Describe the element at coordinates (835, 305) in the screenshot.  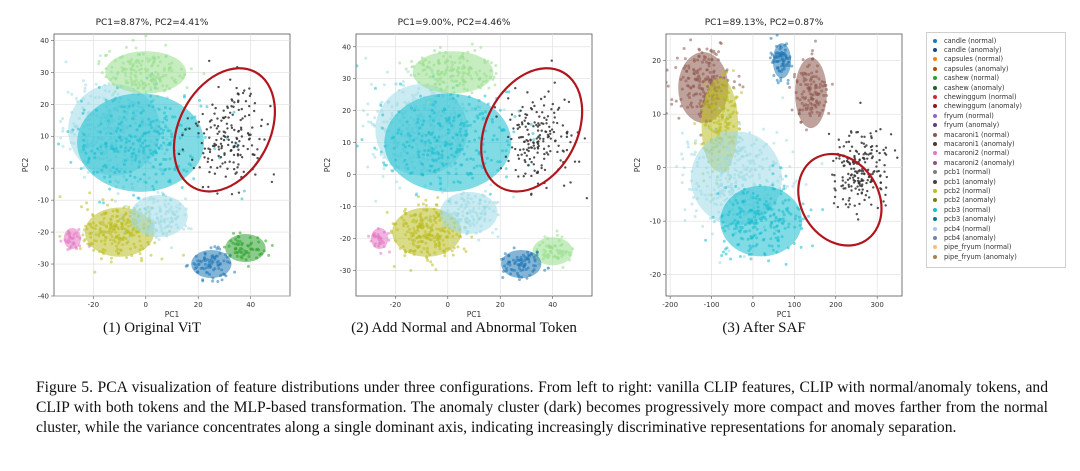
I see `x-tick-label: 200` at that location.